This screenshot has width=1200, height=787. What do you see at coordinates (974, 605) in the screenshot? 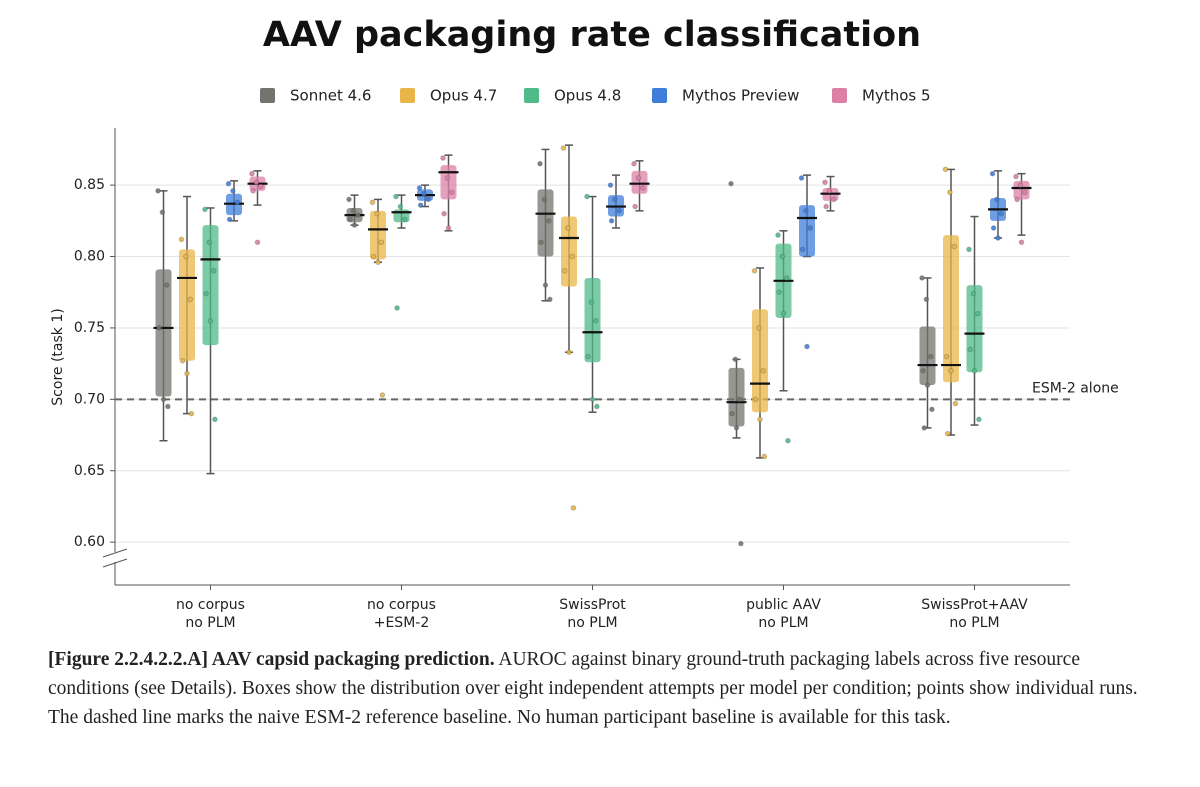
I see `x-tick-label: SwissProt+AAV` at bounding box center [974, 605].